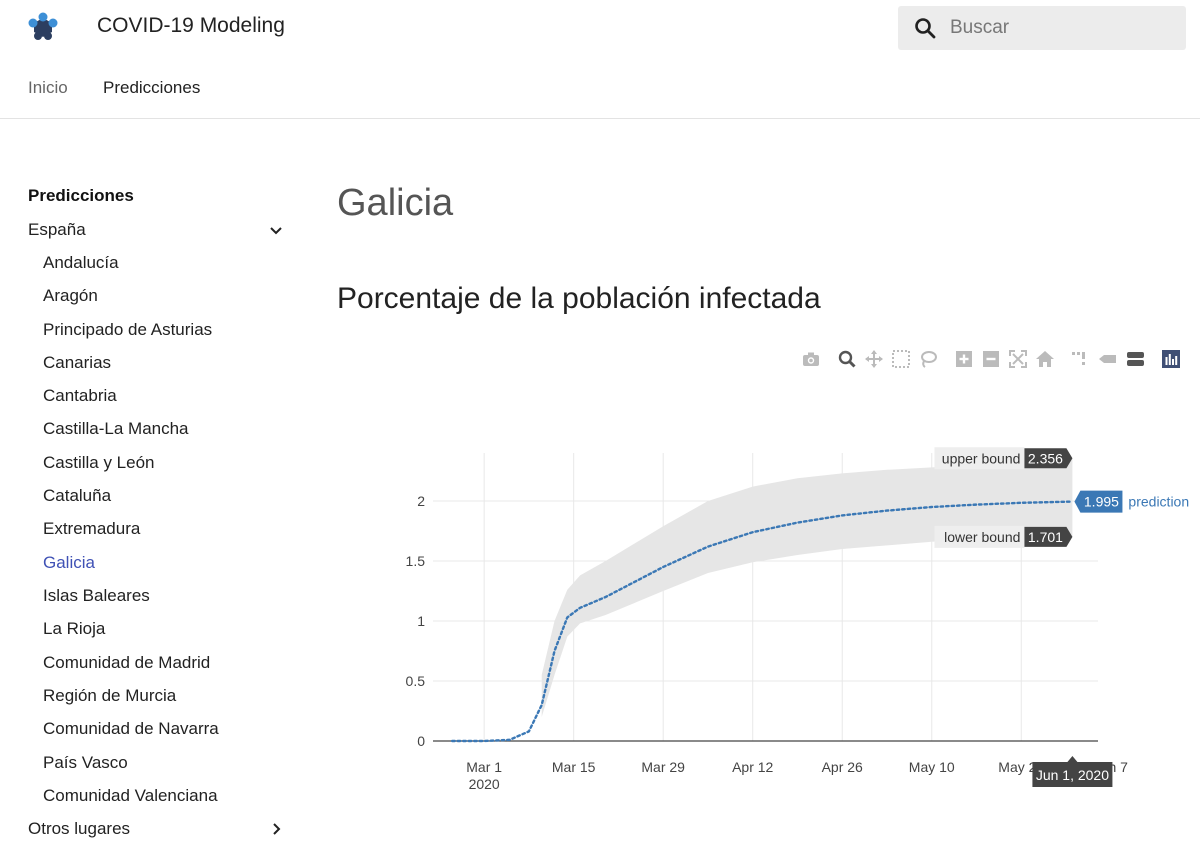 Image resolution: width=1200 pixels, height=850 pixels. What do you see at coordinates (579, 298) in the screenshot?
I see `section-title: Porcentaje de la población infectada` at bounding box center [579, 298].